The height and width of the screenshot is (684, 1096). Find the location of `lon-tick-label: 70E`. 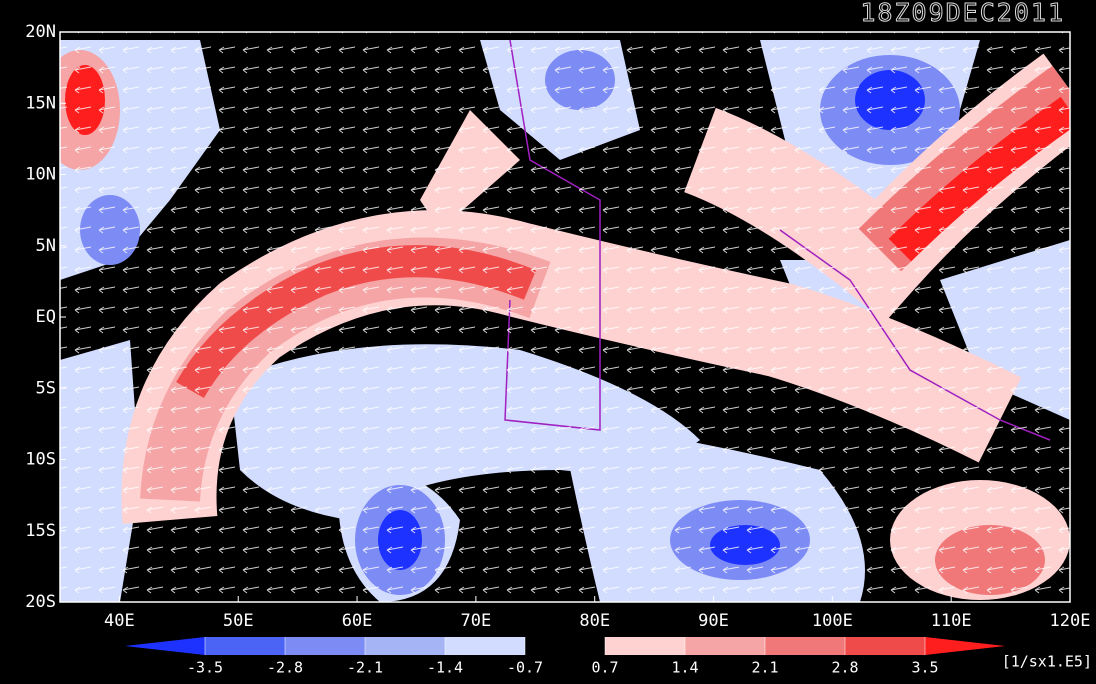

lon-tick-label: 70E is located at coordinates (476, 621).